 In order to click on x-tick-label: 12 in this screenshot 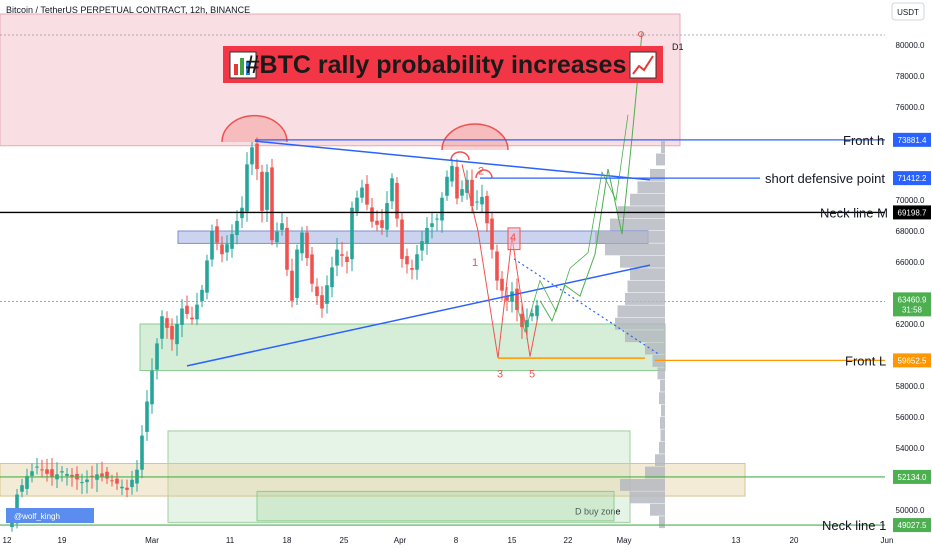, I will do `click(7, 540)`.